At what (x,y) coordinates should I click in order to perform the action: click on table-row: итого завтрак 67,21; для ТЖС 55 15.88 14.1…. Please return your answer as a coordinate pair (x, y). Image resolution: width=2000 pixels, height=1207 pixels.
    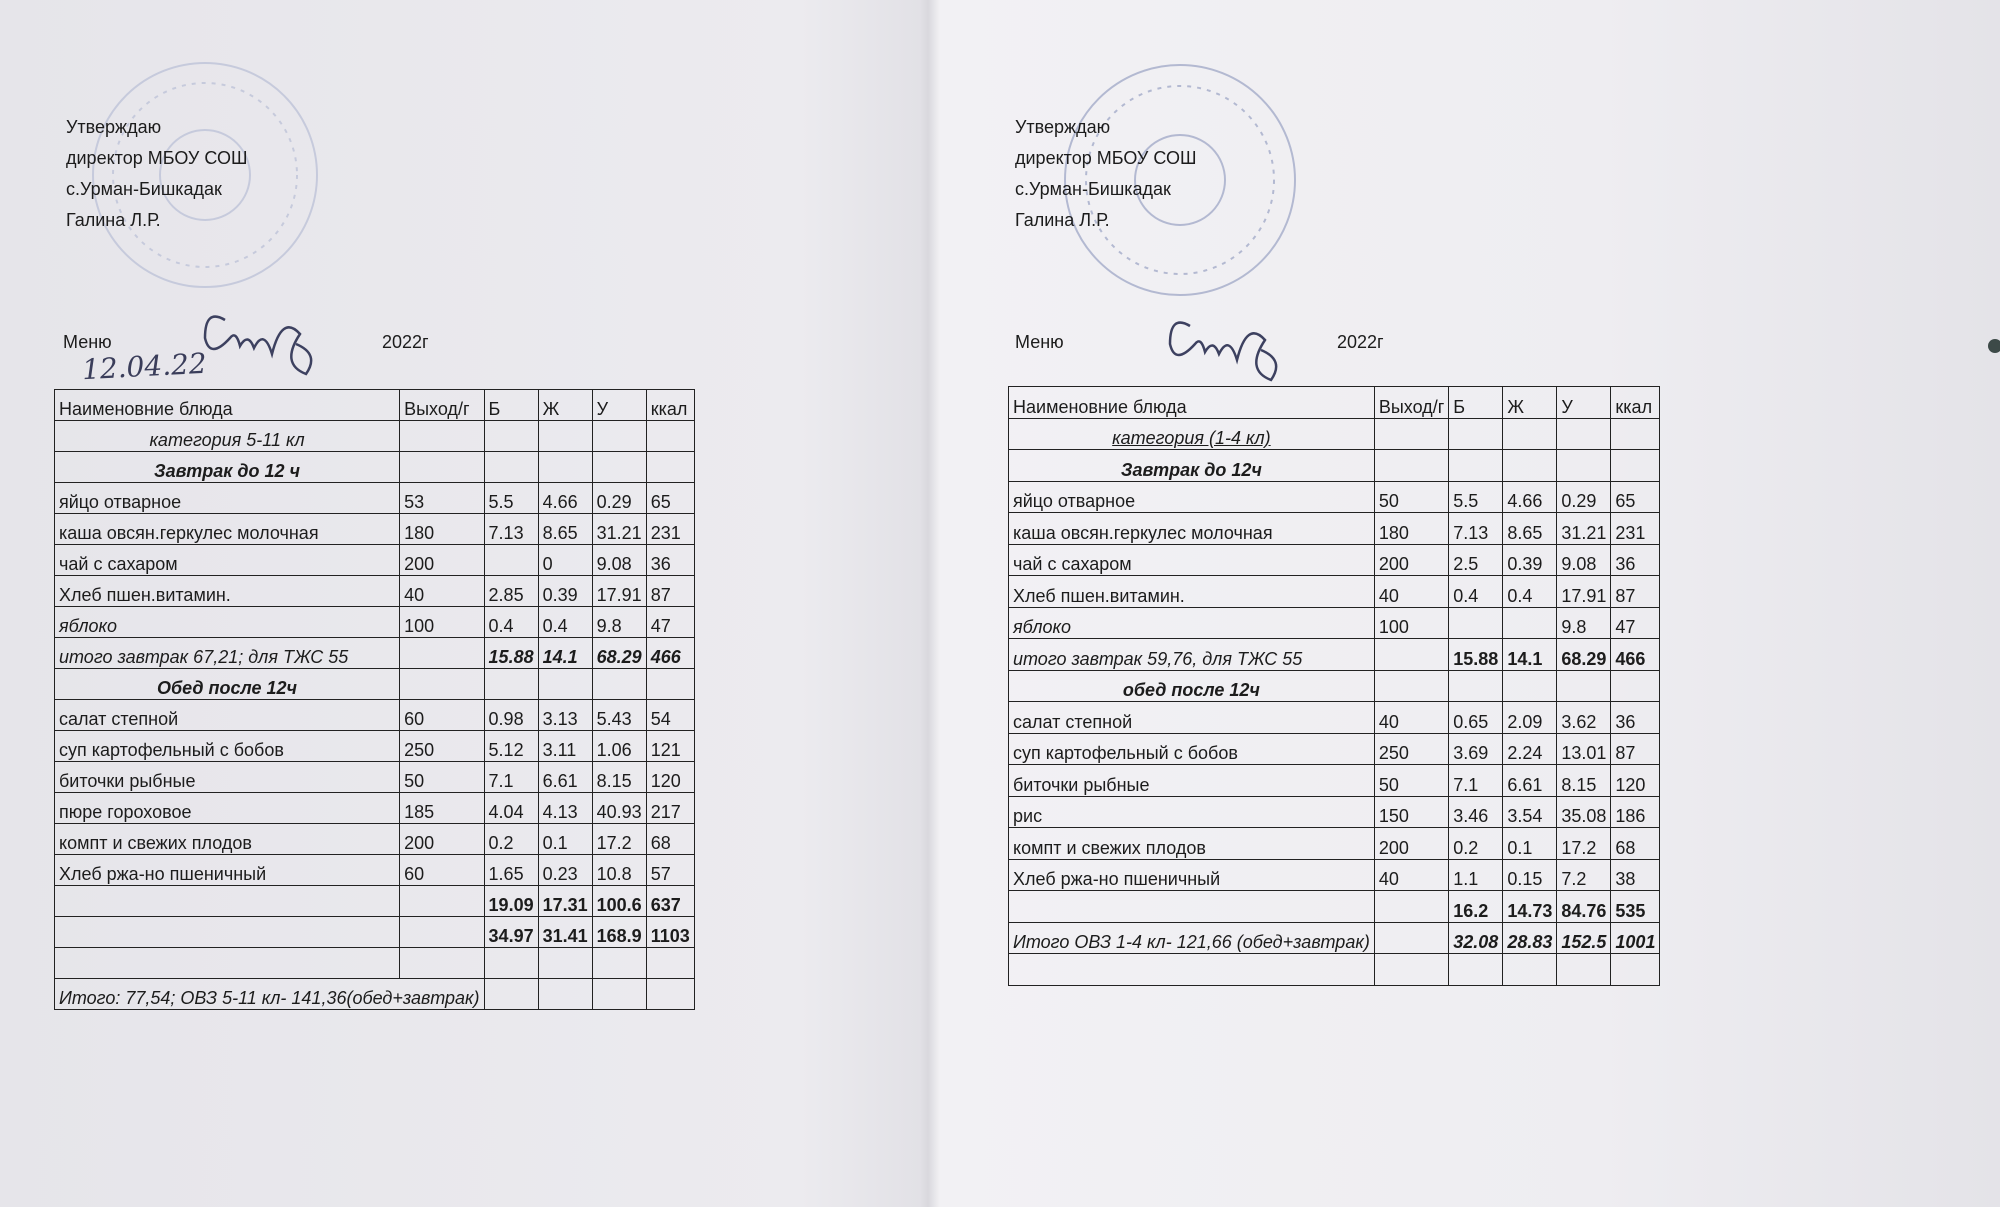
    Looking at the image, I should click on (374, 653).